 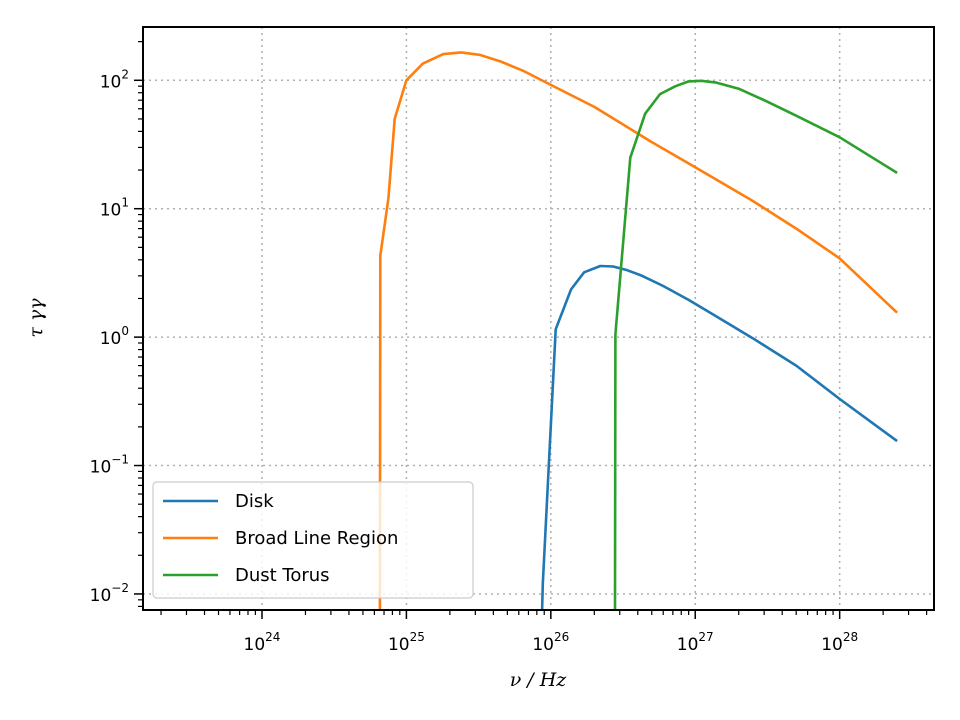 I want to click on legend-label: Broad Line Region, so click(x=316, y=538).